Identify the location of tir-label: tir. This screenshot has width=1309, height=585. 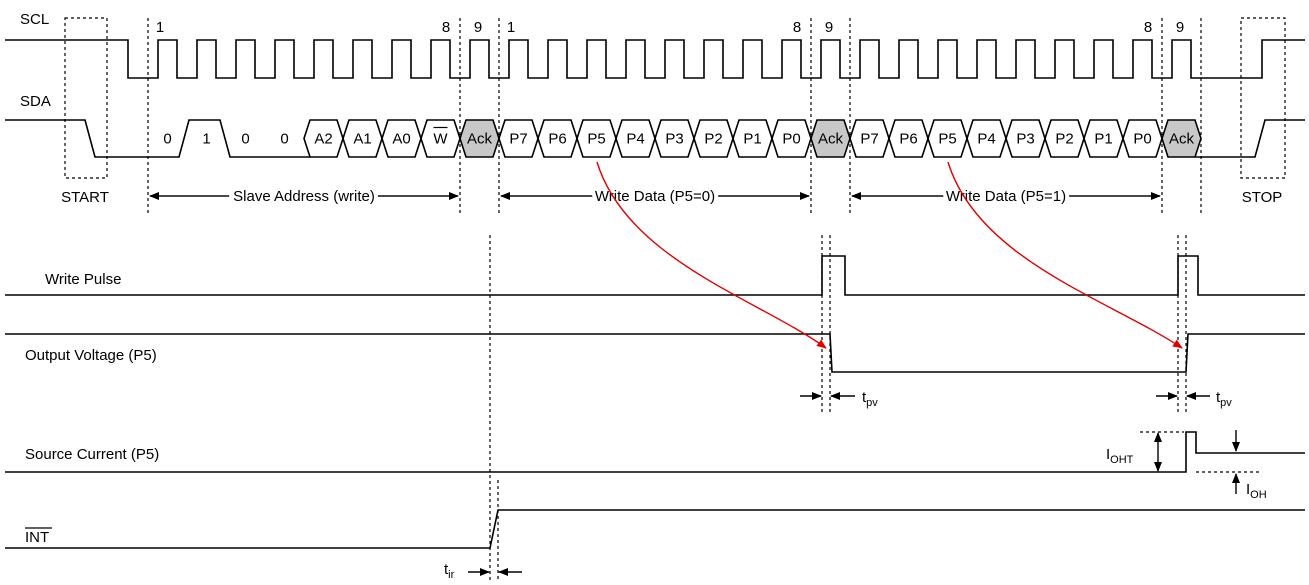
(449, 571).